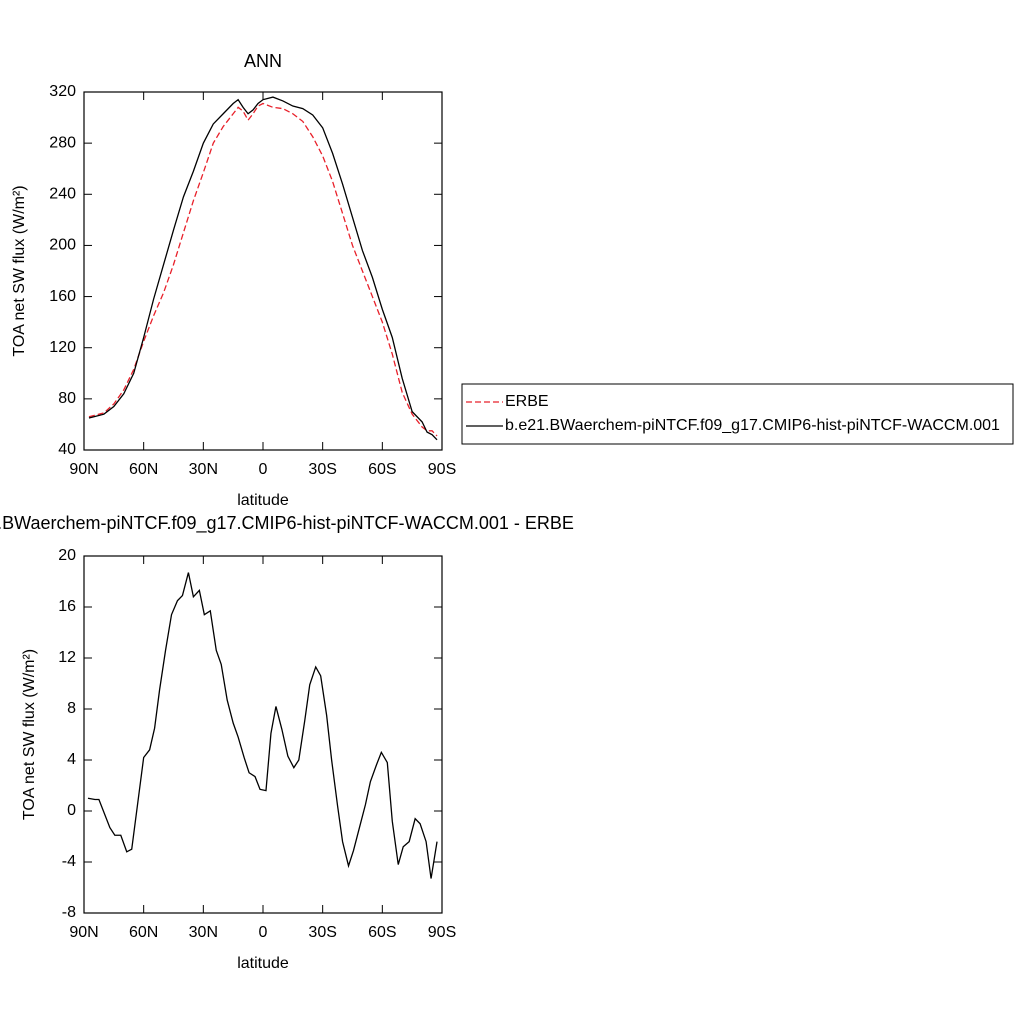  I want to click on y-tick-label: 16, so click(67, 606).